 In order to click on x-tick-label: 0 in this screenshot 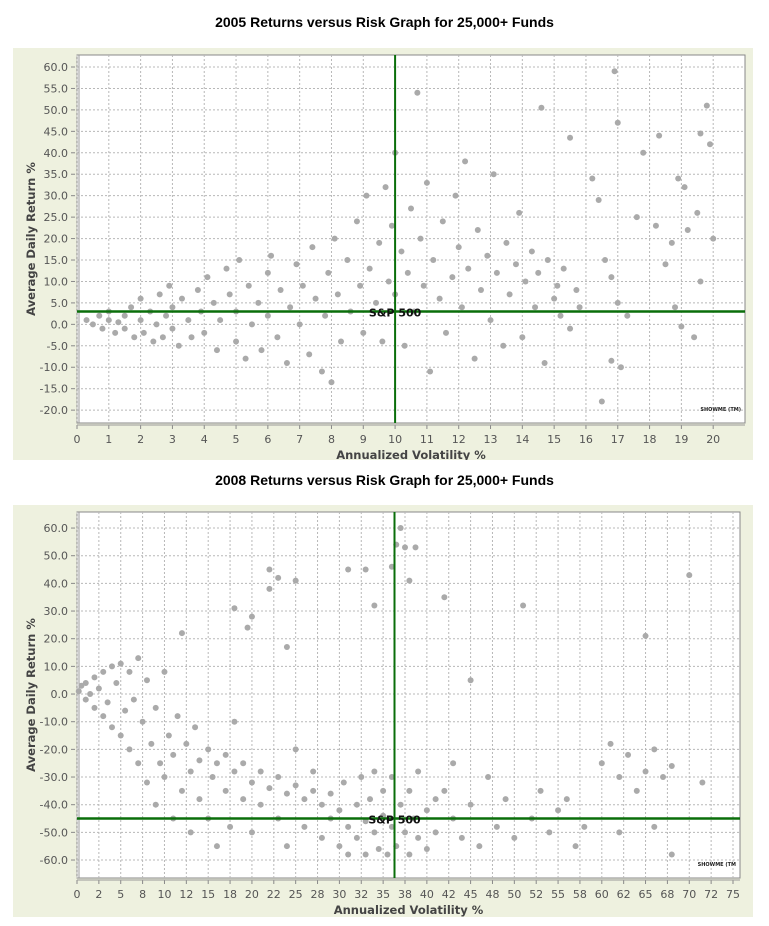, I will do `click(77, 439)`.